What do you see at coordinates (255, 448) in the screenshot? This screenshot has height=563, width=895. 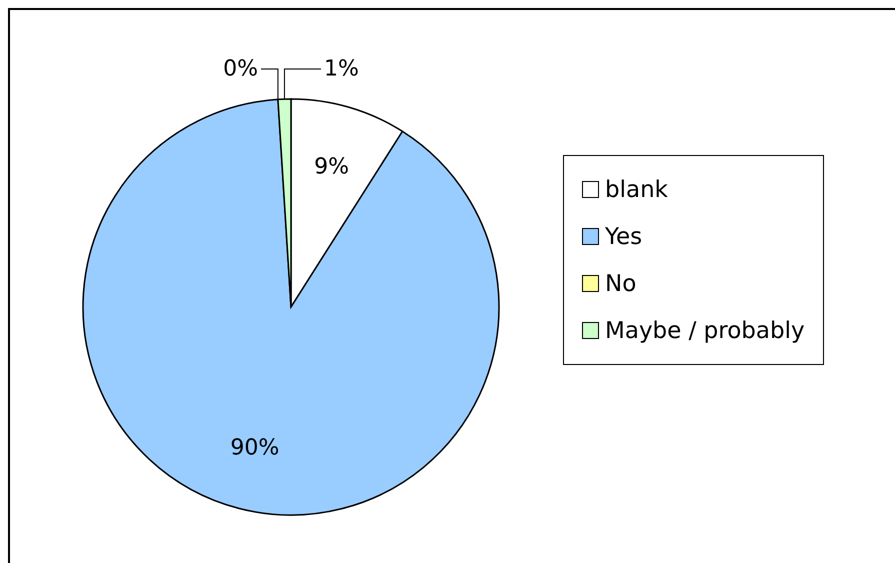 I see `data-label: 90%` at bounding box center [255, 448].